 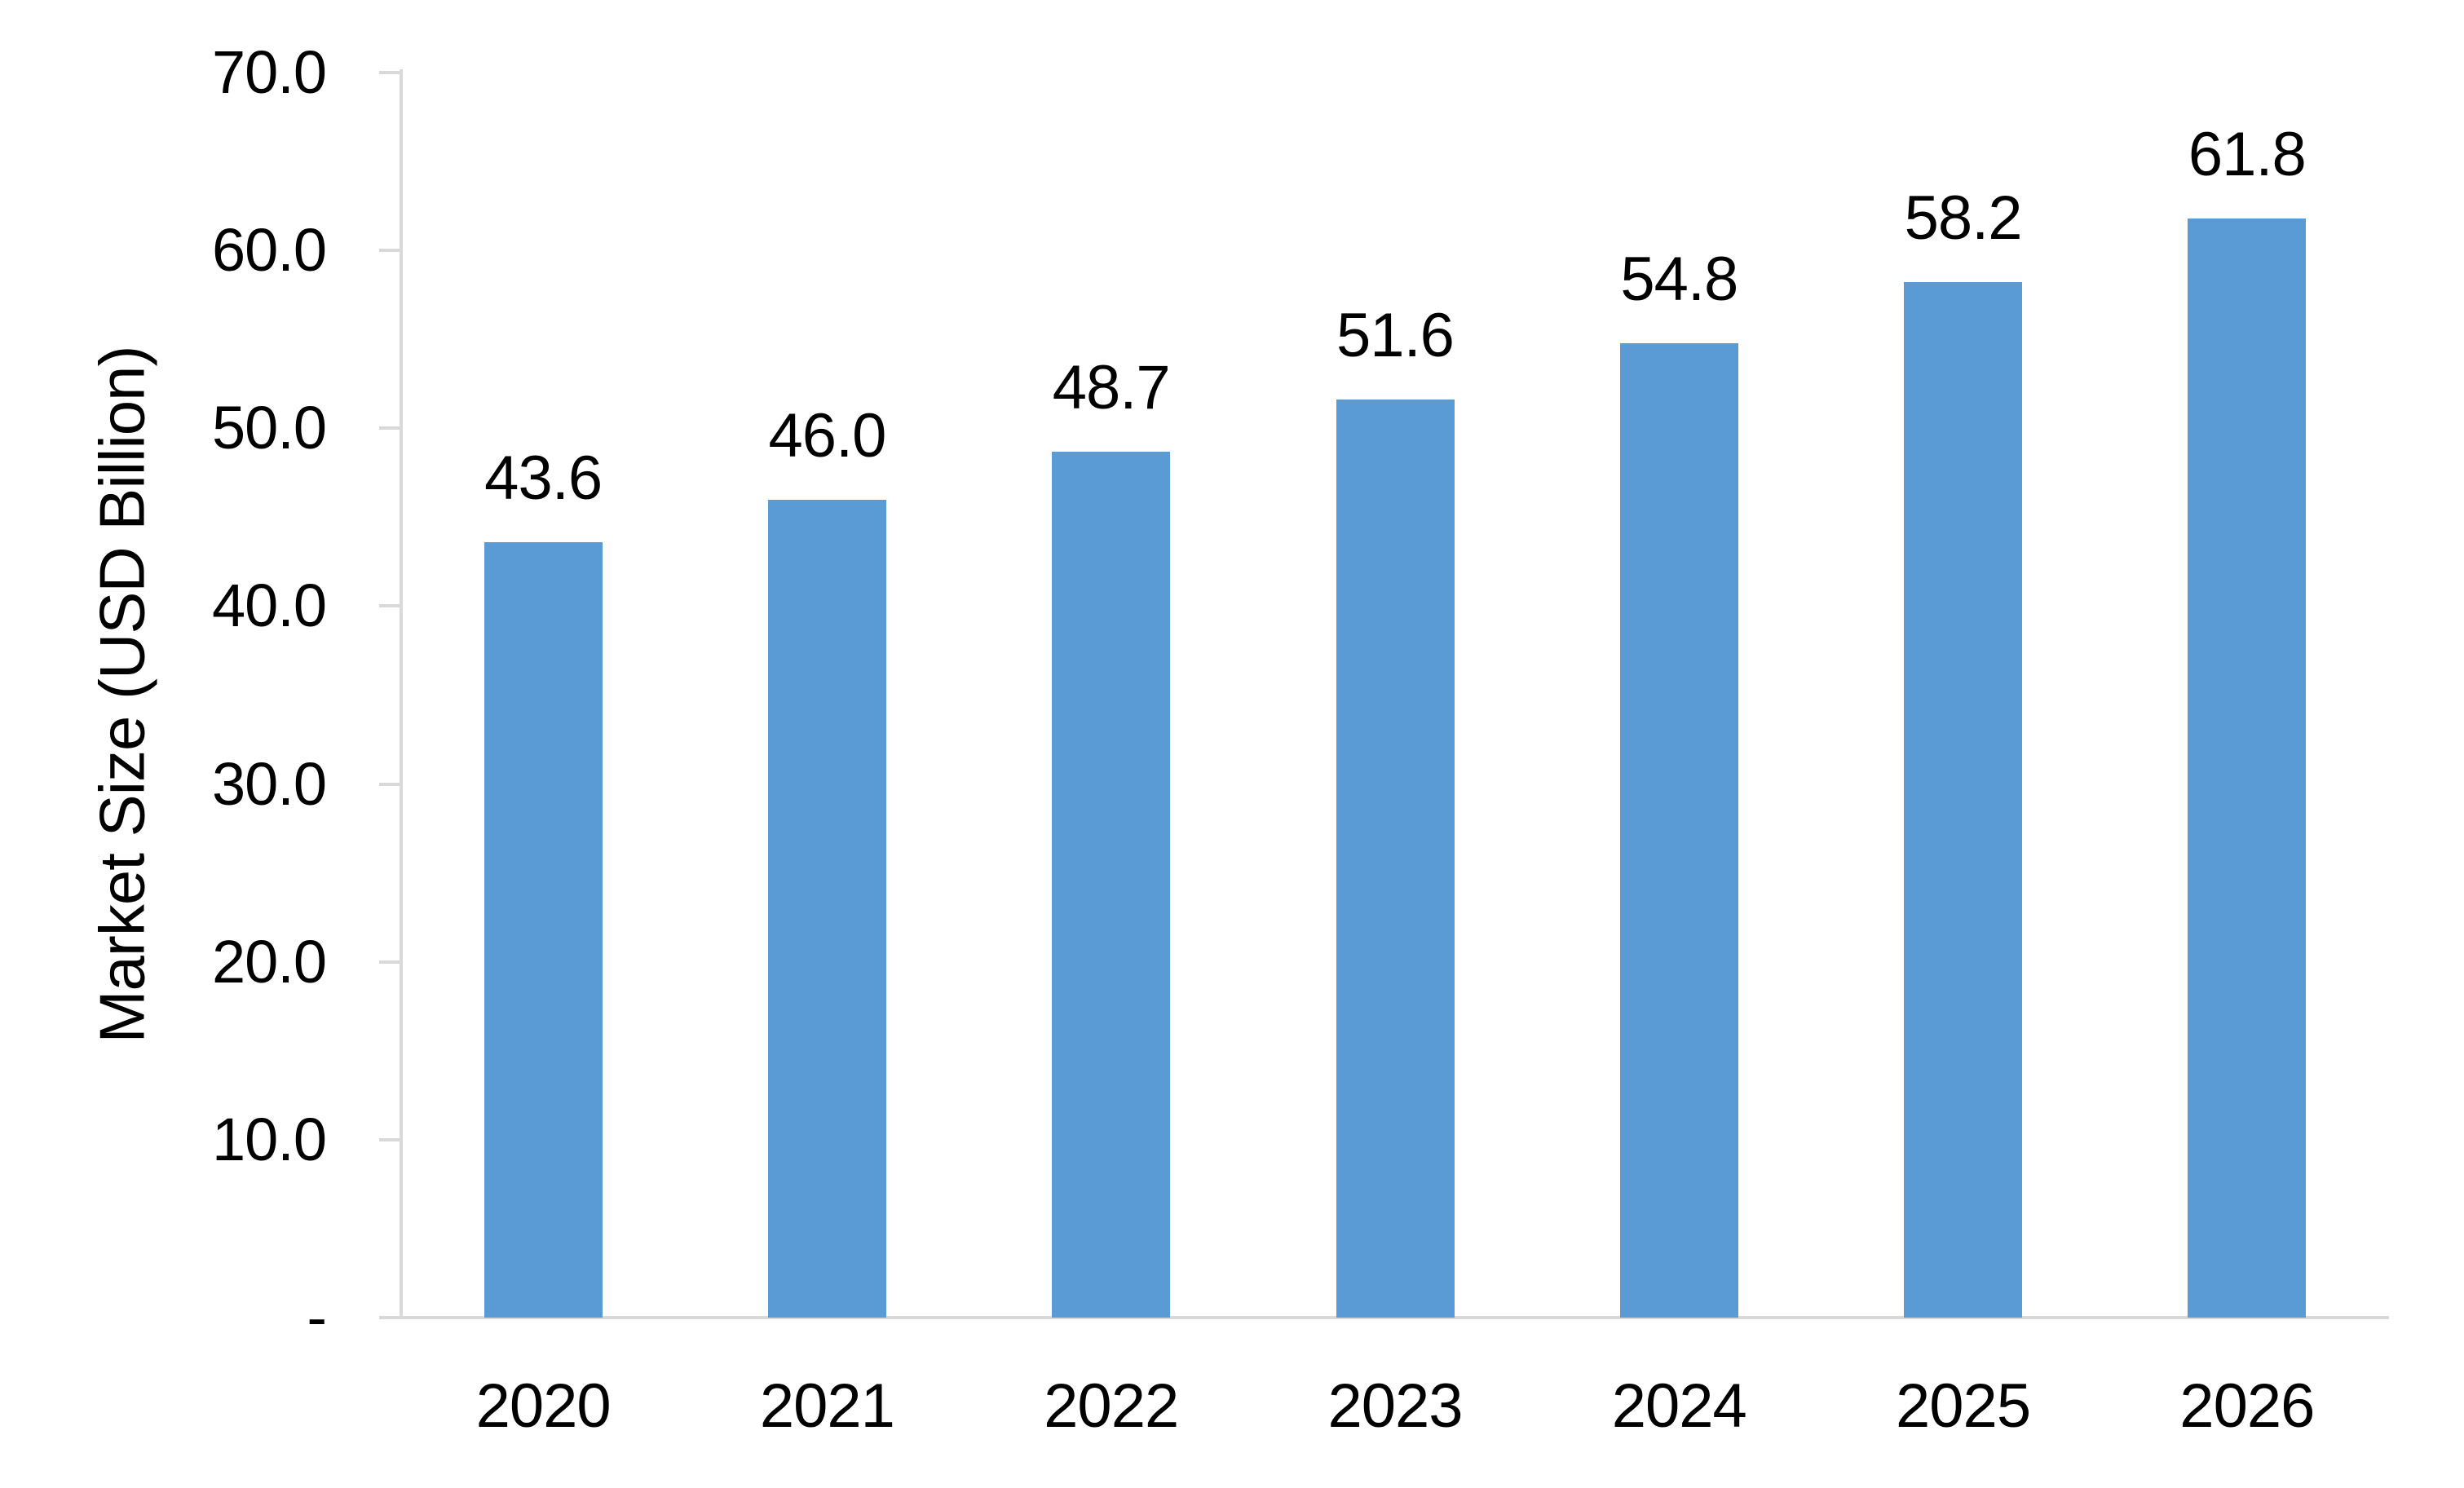 I want to click on bar-value-label: 58.2, so click(x=1963, y=219).